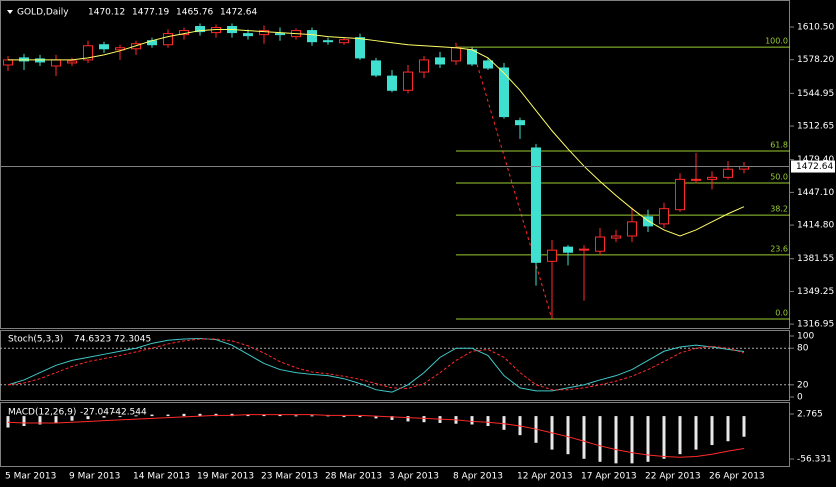 Image resolution: width=836 pixels, height=487 pixels. I want to click on y-tick-label: 1610.50, so click(815, 28).